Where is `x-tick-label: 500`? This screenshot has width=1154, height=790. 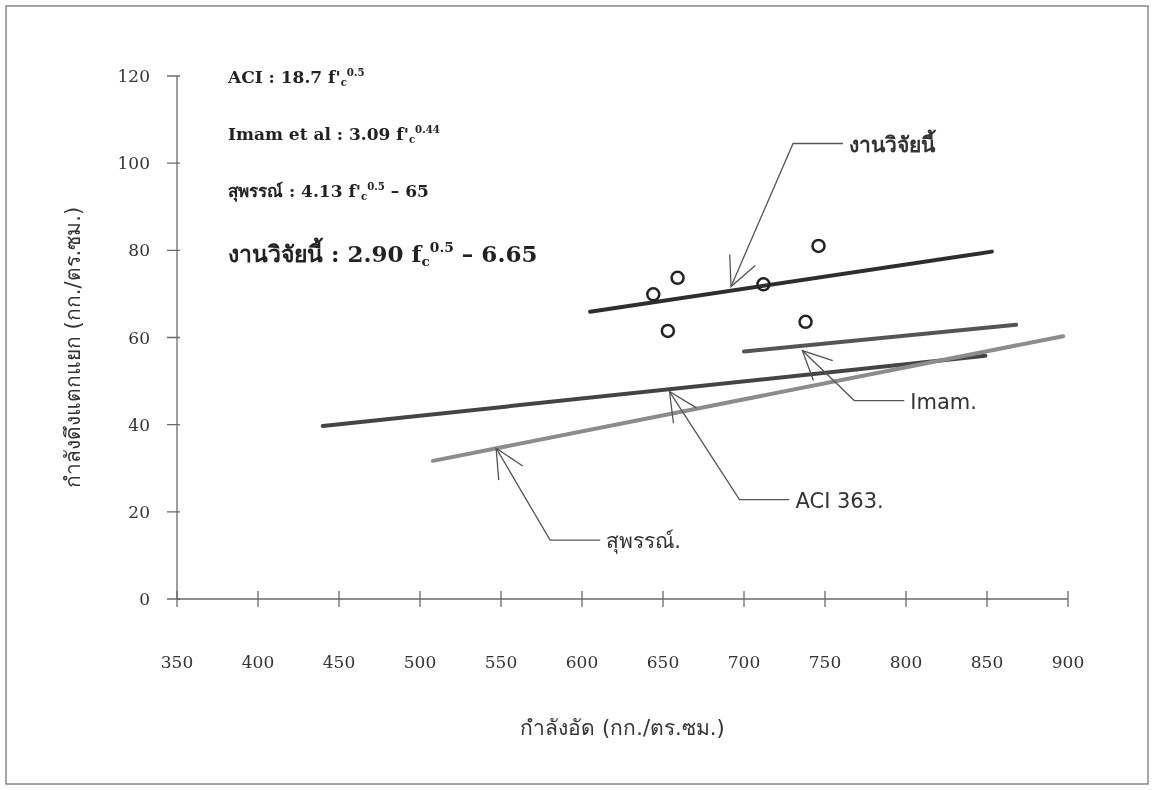
x-tick-label: 500 is located at coordinates (420, 662).